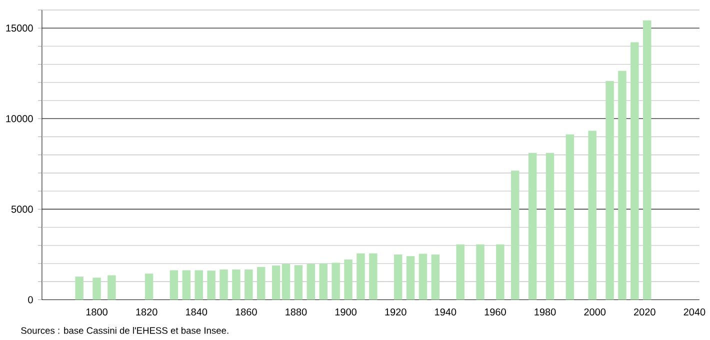 The height and width of the screenshot is (340, 710). Describe the element at coordinates (147, 312) in the screenshot. I see `x-tick-label: 1820` at that location.